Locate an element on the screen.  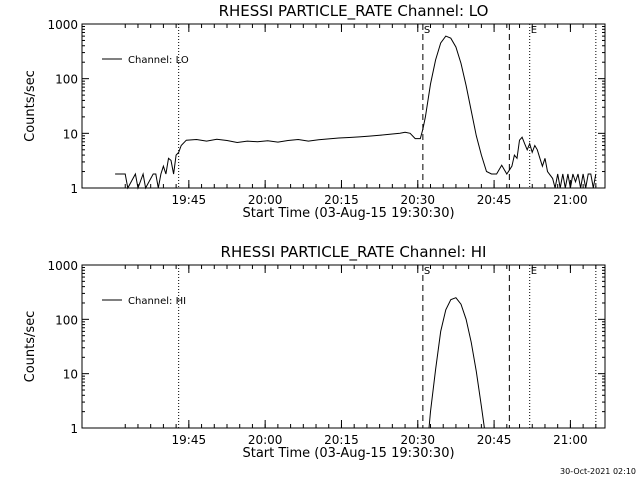
timestamp-footer: 30-Oct-2021 02:10 is located at coordinates (598, 471).